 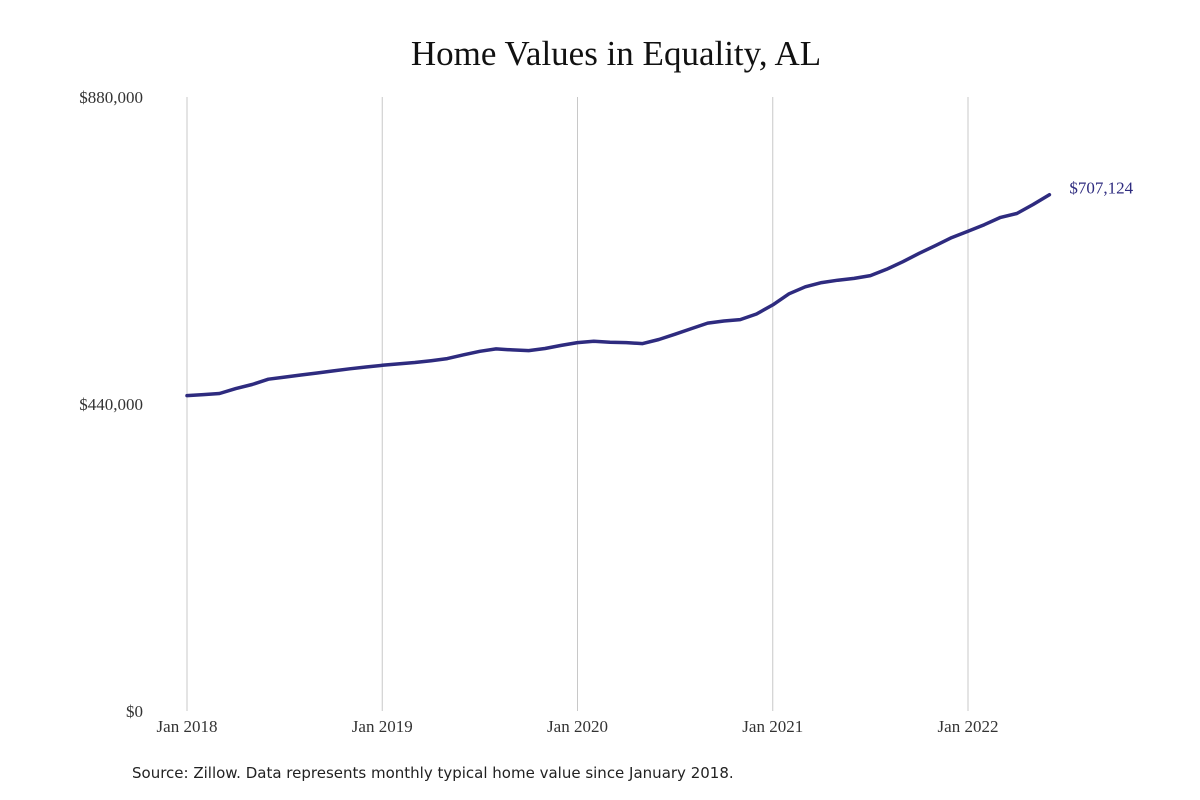 What do you see at coordinates (968, 726) in the screenshot?
I see `x-tick-label-4: Jan 2022` at bounding box center [968, 726].